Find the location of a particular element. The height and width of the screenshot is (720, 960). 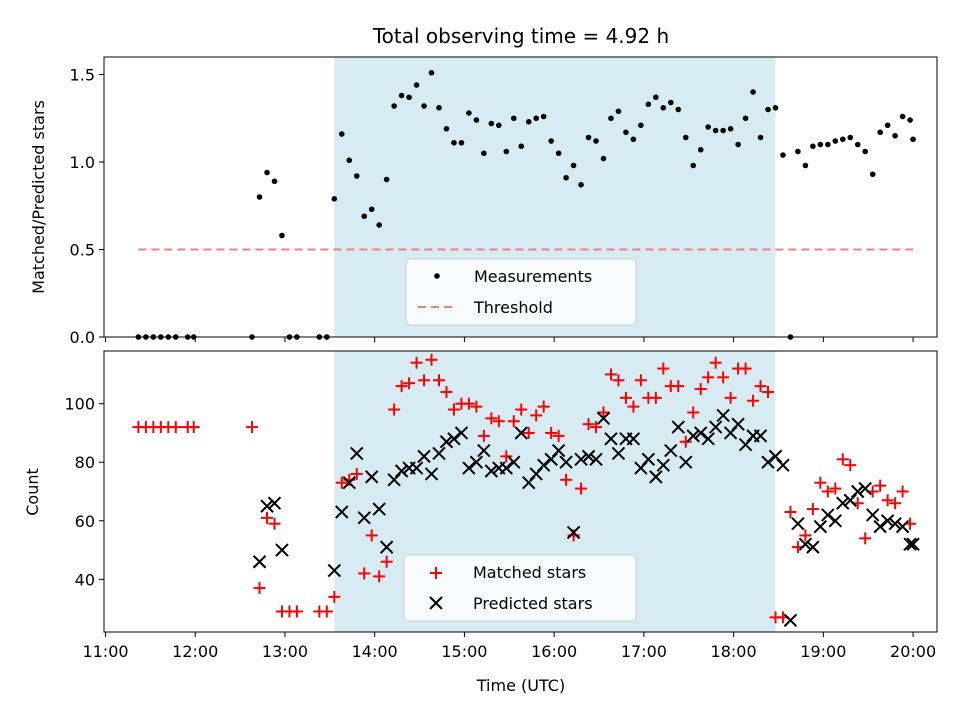

top-x-ticks is located at coordinates (509, 339).